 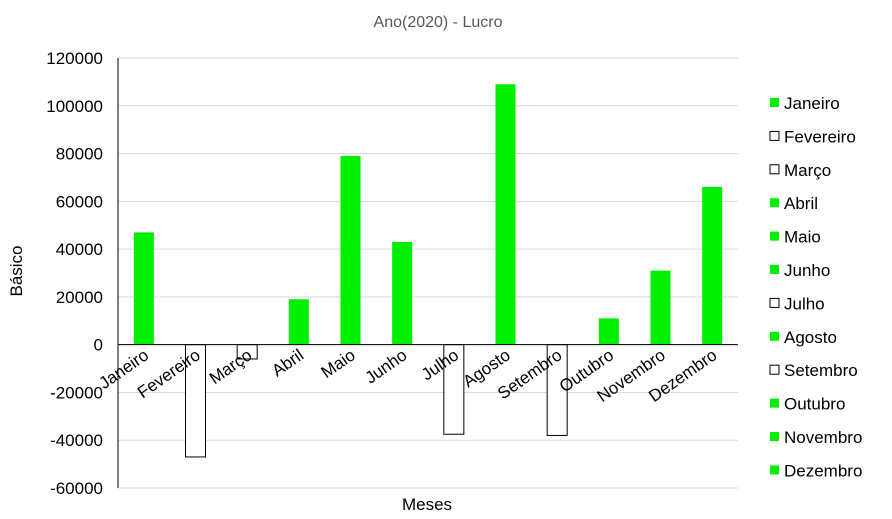 I want to click on y-tick-label: 40000, so click(x=79, y=249).